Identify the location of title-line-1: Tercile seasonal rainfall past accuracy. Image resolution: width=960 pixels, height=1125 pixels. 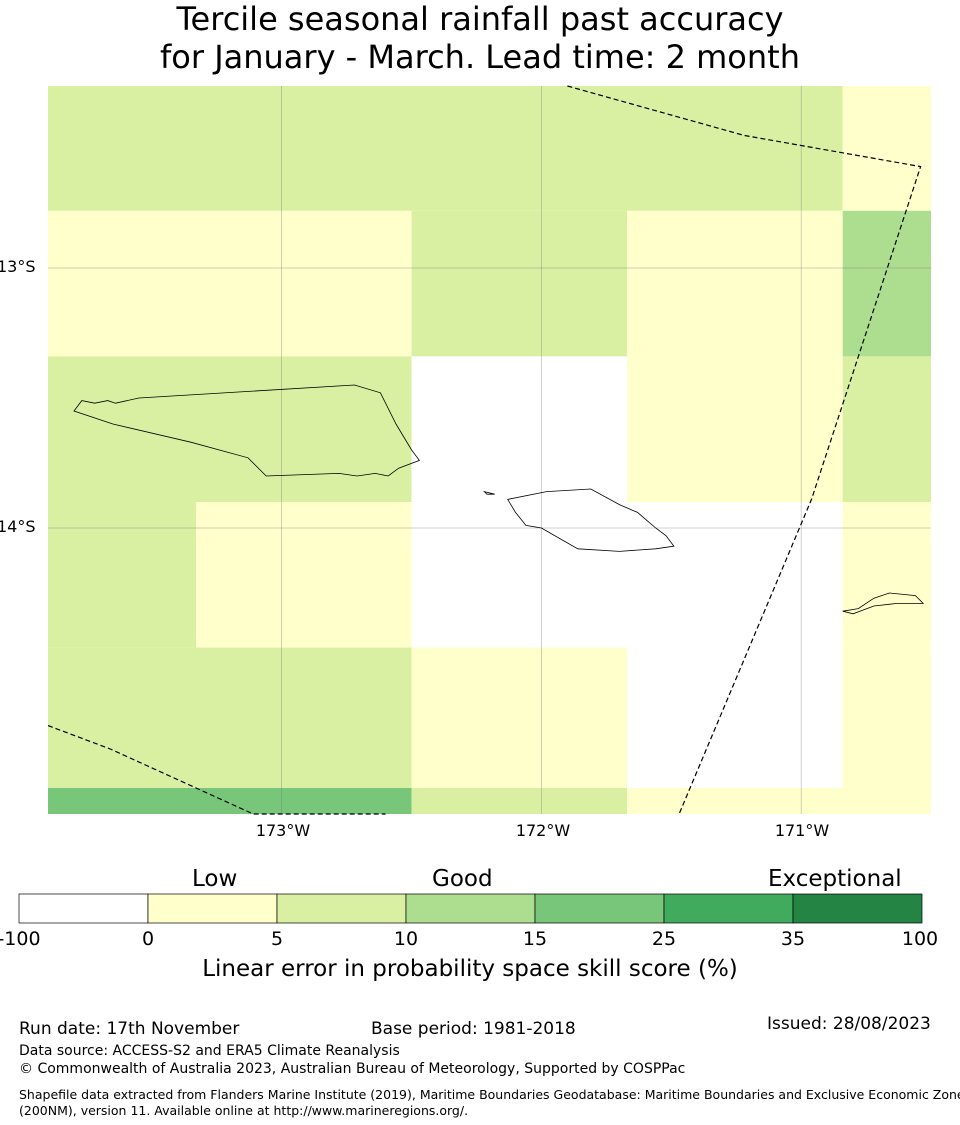
(480, 19).